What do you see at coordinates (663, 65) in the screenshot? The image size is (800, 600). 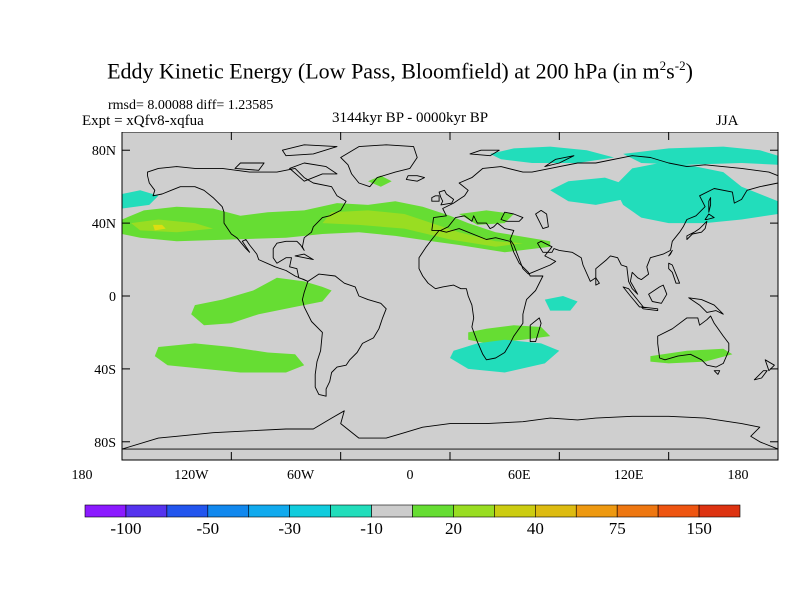 I see `title-exp1: 2` at bounding box center [663, 65].